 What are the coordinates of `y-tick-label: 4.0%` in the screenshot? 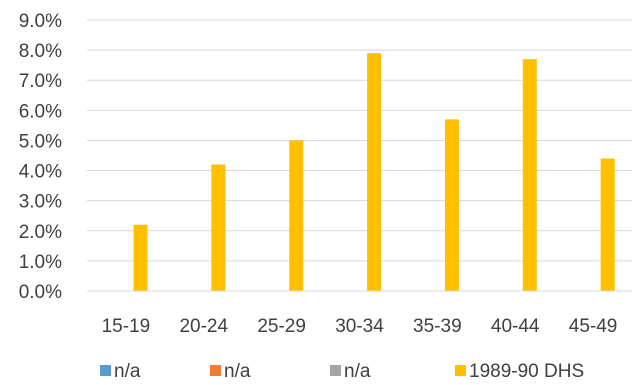 It's located at (40, 172).